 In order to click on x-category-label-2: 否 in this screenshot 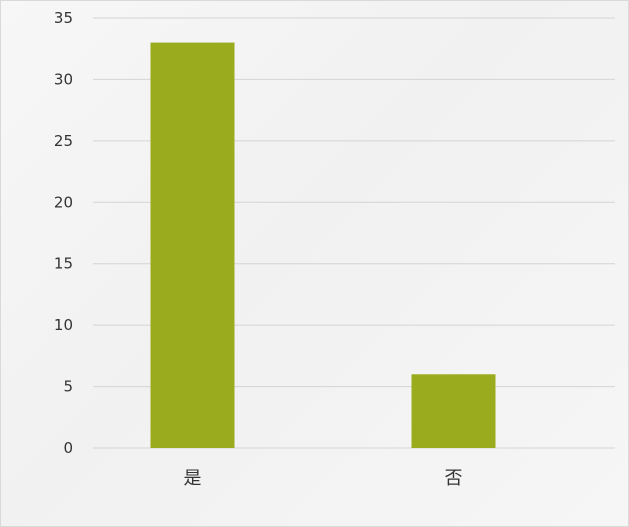, I will do `click(454, 478)`.